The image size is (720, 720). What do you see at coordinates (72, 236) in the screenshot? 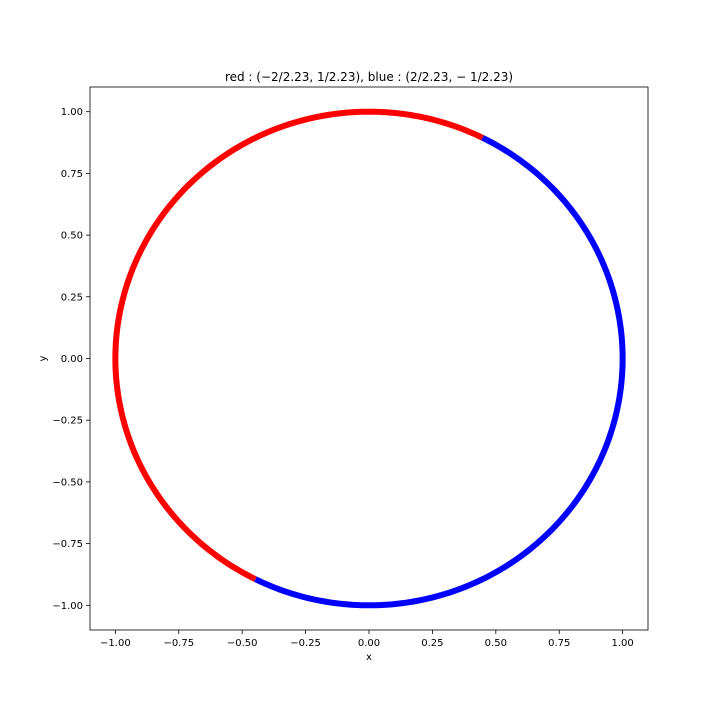
I see `y-tick-label: 0.50` at bounding box center [72, 236].